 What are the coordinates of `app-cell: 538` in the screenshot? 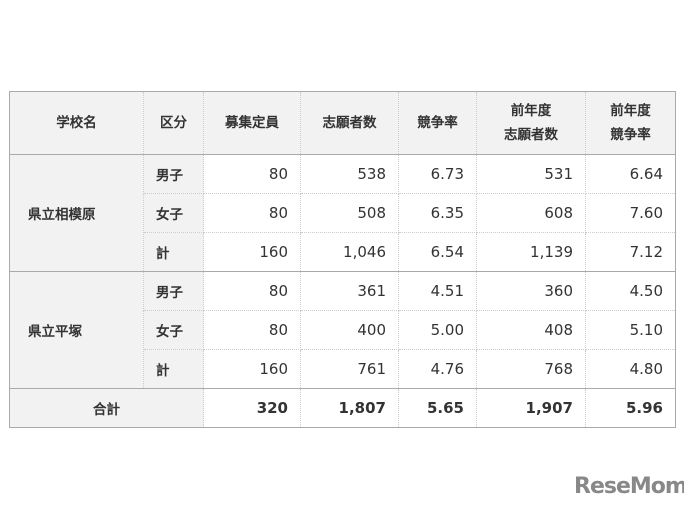 It's located at (349, 174).